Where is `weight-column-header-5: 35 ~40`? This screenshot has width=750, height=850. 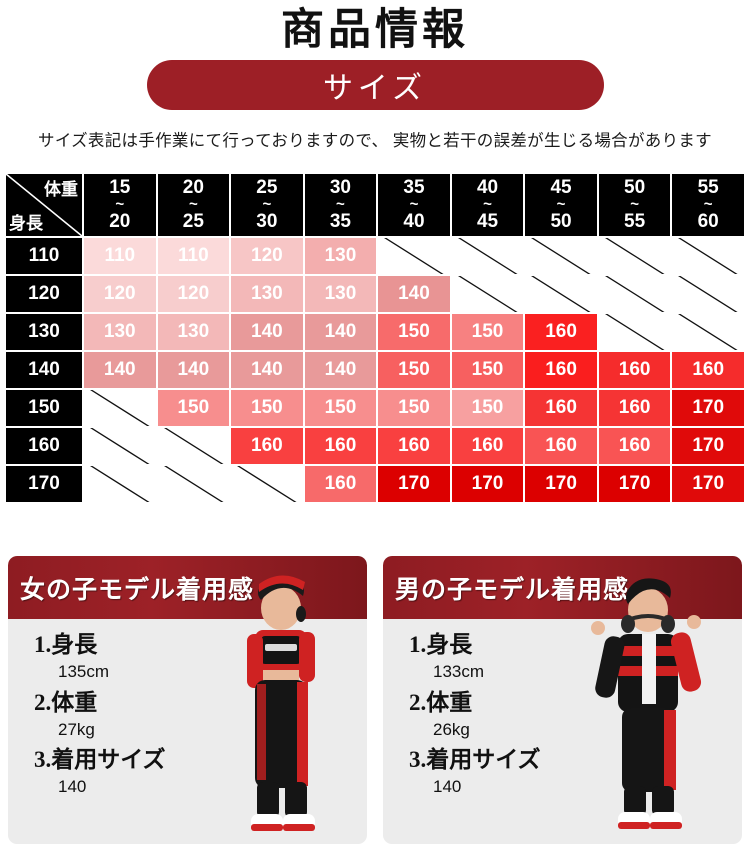 weight-column-header-5: 35 ~40 is located at coordinates (414, 205).